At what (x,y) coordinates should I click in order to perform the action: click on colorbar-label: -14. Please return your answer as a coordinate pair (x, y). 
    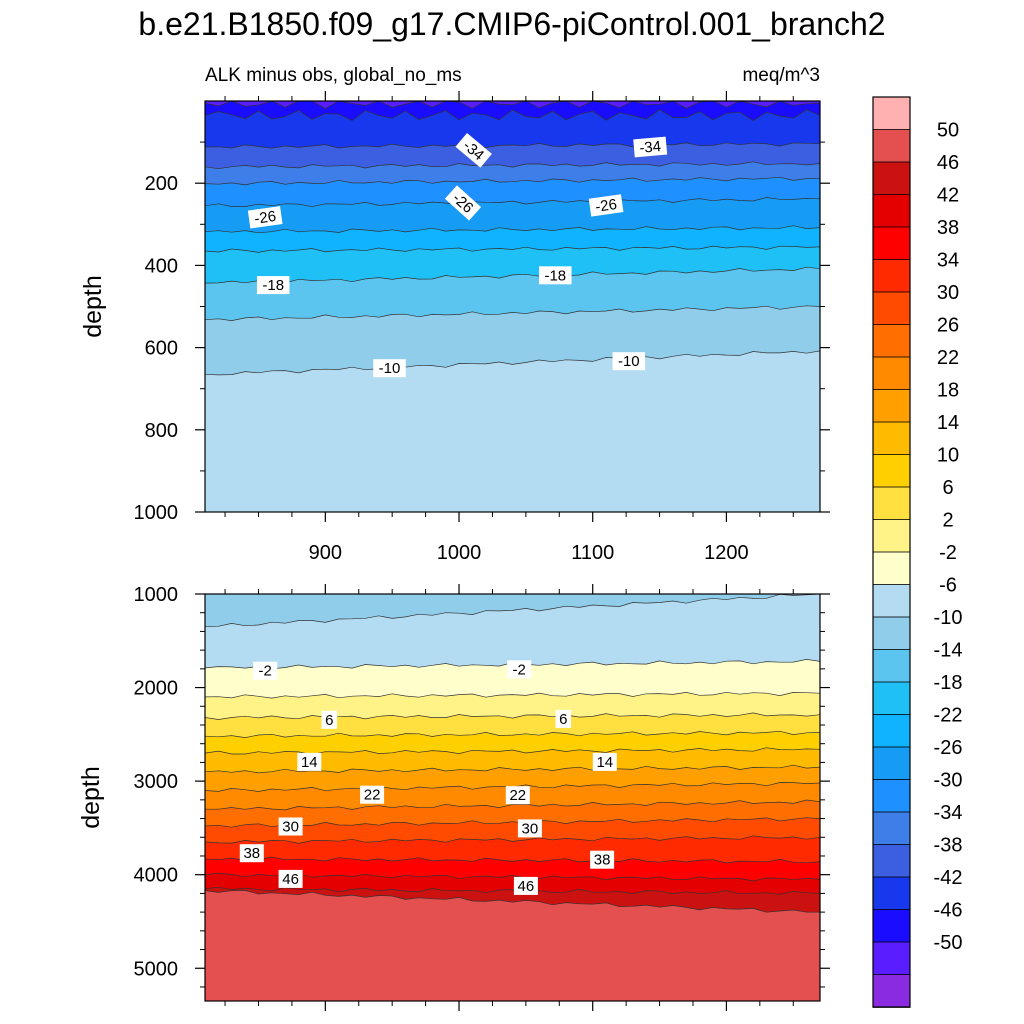
    Looking at the image, I should click on (948, 651).